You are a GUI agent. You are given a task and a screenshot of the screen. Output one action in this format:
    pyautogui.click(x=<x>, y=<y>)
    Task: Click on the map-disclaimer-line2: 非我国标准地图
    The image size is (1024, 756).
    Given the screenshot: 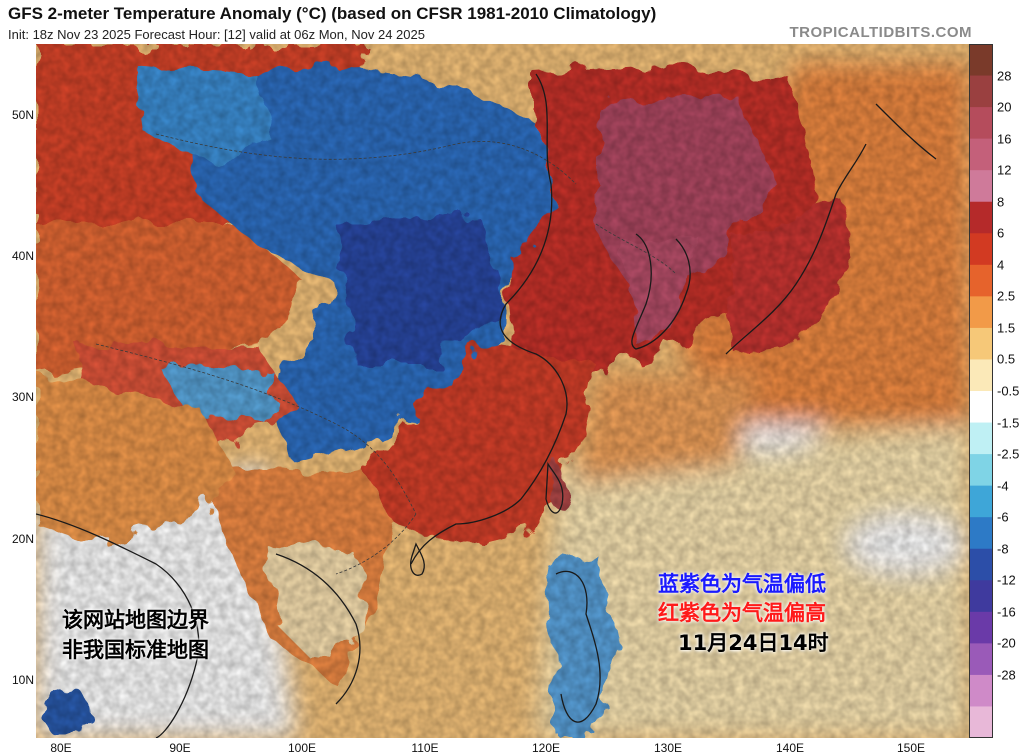 What is the action you would take?
    pyautogui.click(x=135, y=650)
    